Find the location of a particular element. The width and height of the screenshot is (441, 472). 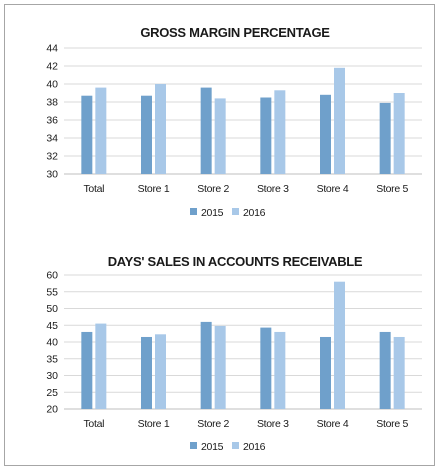

y-tick-label: 60 is located at coordinates (52, 276).